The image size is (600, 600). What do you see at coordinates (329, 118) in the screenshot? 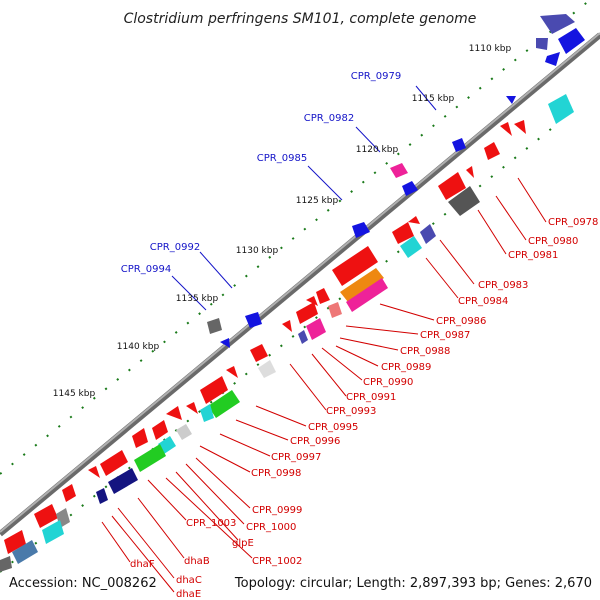
I see `gene-label: CPR_0982` at bounding box center [329, 118].